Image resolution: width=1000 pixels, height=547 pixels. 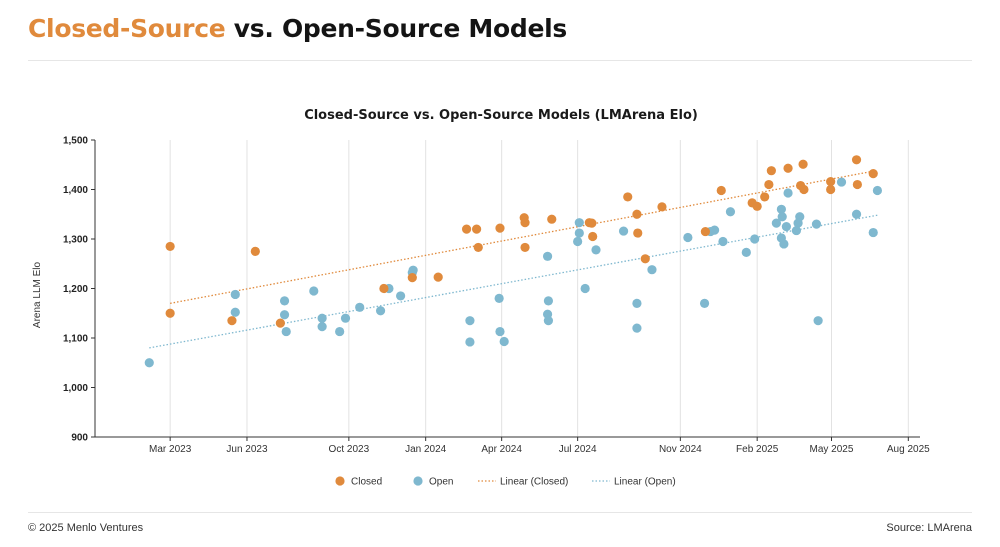 What do you see at coordinates (75, 388) in the screenshot?
I see `y-tick-label: 1,000` at bounding box center [75, 388].